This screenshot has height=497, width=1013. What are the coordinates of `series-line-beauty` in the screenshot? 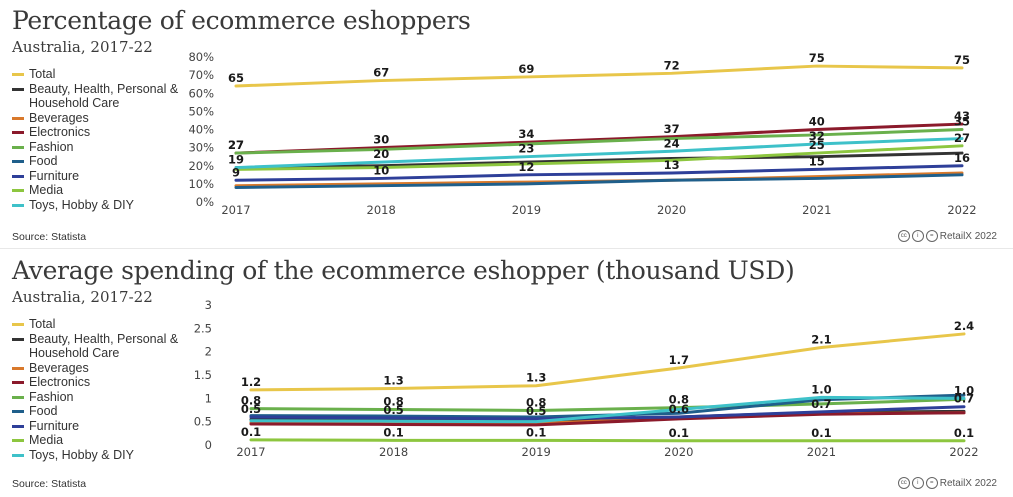 It's located at (599, 160).